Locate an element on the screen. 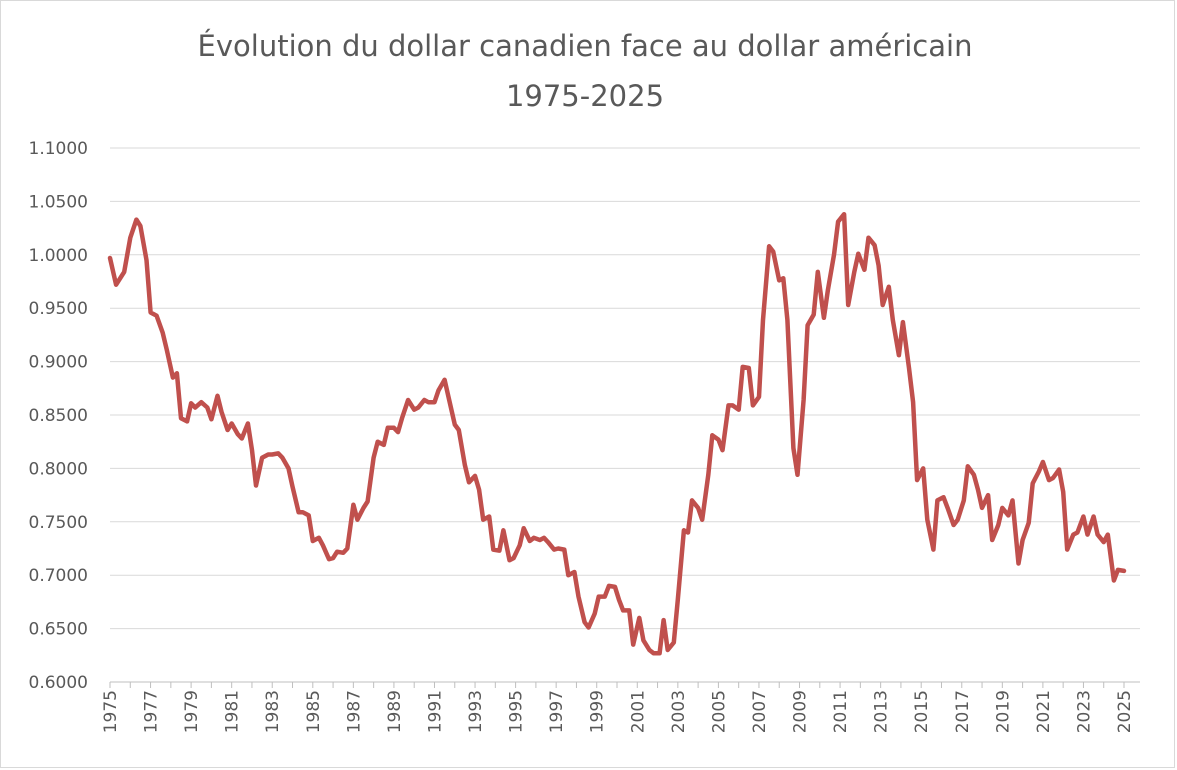  x-tick-label: 2015 is located at coordinates (922, 711).